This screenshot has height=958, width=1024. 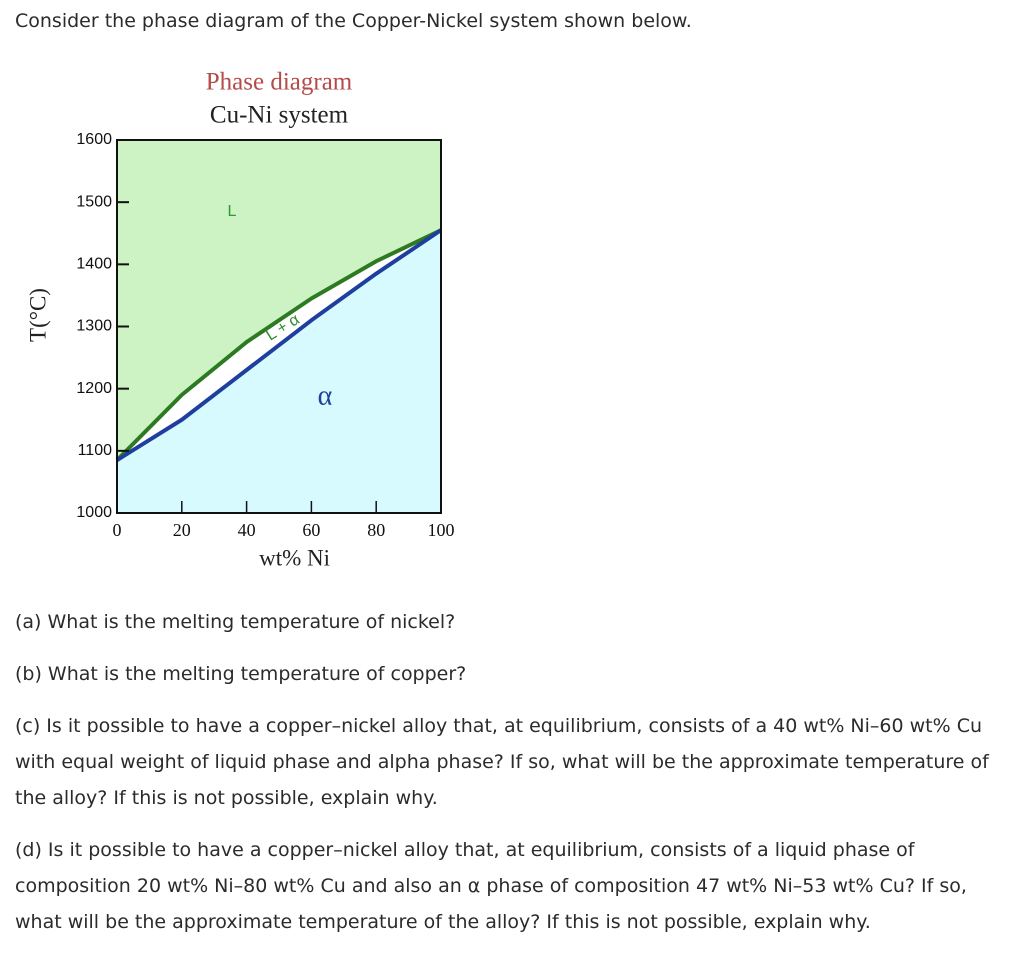 I want to click on chart-title: Phase diagram, so click(x=279, y=82).